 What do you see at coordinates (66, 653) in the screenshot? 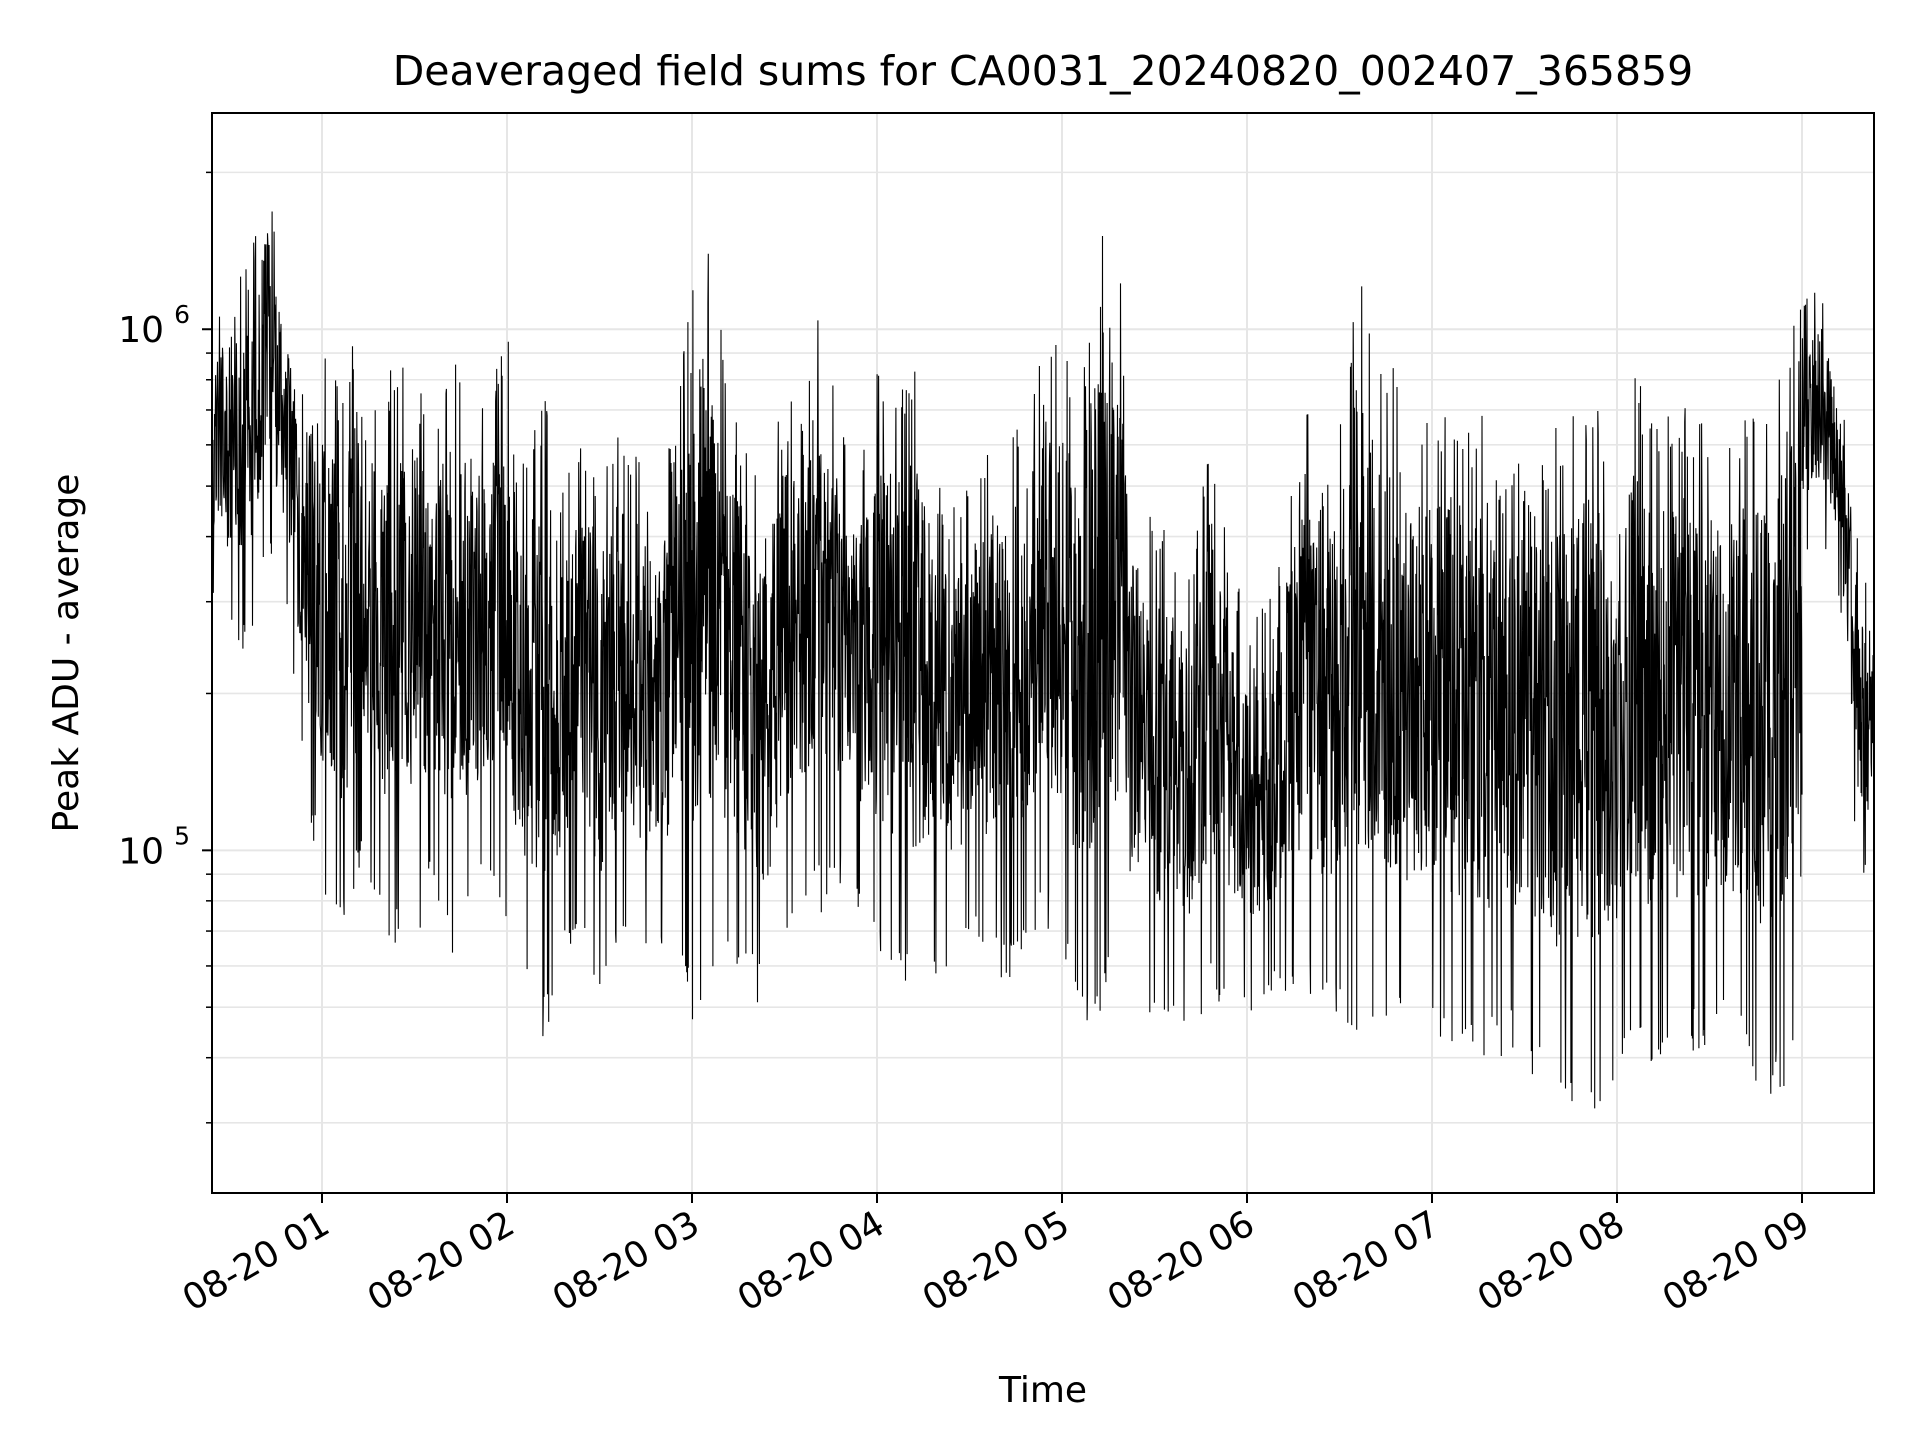
I see `y-axis-label: Peak ADU - average` at bounding box center [66, 653].